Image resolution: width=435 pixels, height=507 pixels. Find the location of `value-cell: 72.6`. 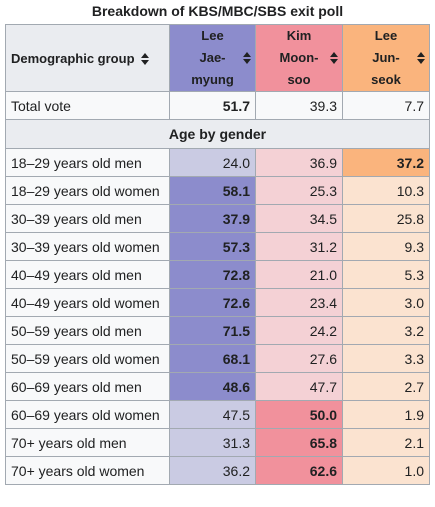

value-cell: 72.6 is located at coordinates (212, 302).